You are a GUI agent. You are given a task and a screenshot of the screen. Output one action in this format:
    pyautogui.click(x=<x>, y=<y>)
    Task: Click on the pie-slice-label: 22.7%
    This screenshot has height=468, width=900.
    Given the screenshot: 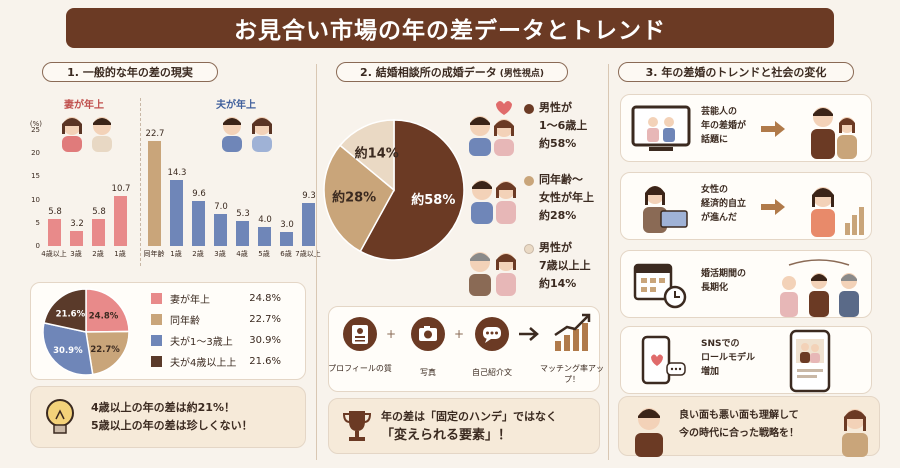 What is the action you would take?
    pyautogui.click(x=105, y=350)
    